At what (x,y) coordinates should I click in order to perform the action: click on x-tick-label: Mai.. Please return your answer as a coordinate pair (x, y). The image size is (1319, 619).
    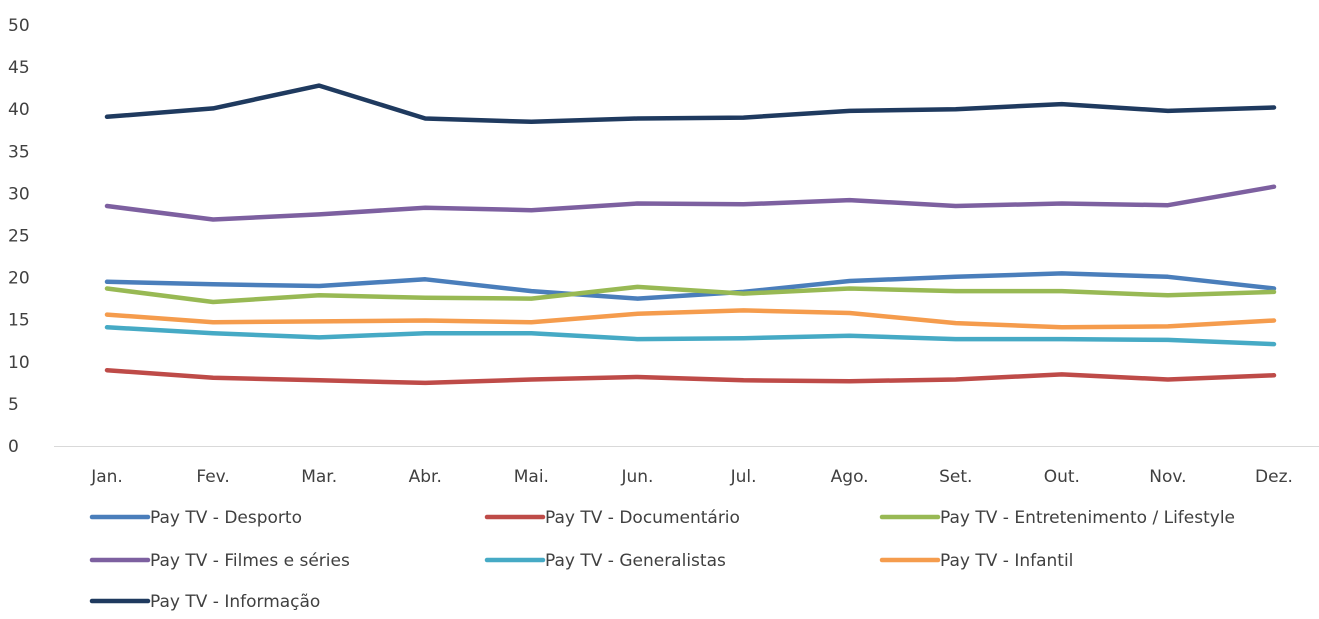
    Looking at the image, I should click on (531, 477).